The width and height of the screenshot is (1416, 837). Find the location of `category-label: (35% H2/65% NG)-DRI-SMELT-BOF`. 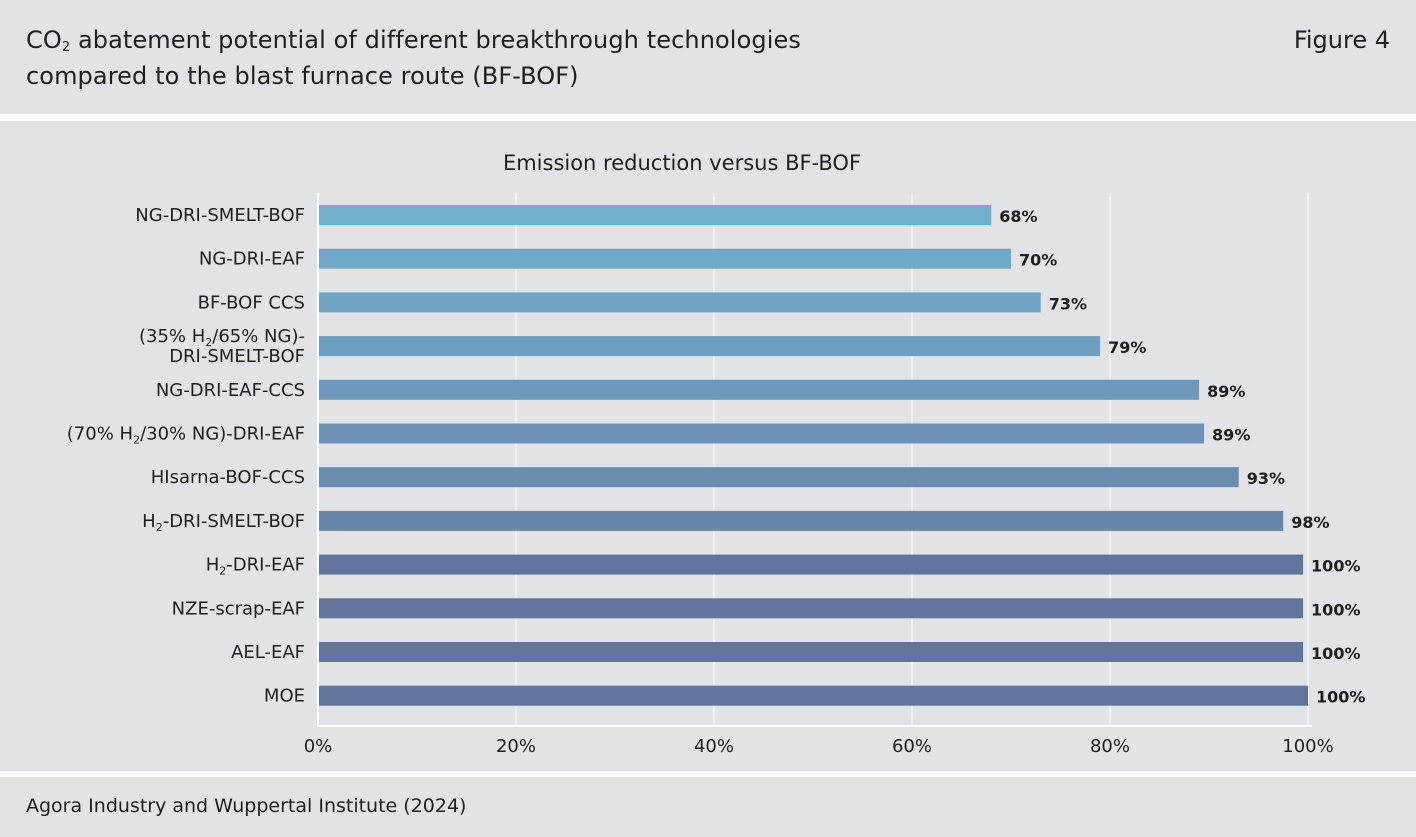

category-label: (35% H2/65% NG)-DRI-SMELT-BOF is located at coordinates (222, 346).